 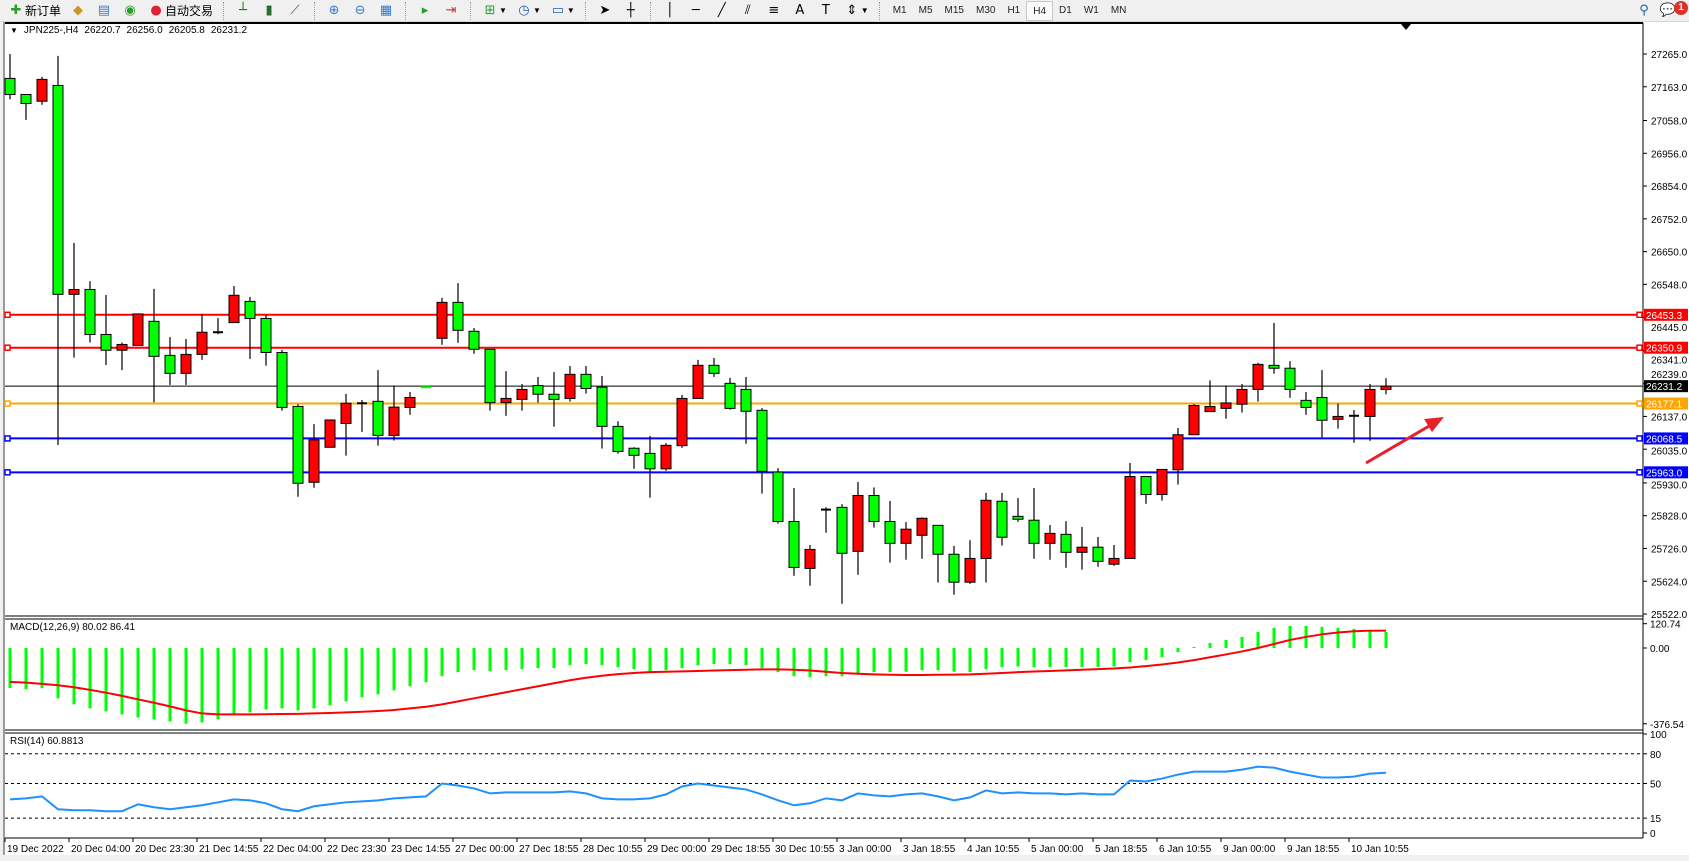 What do you see at coordinates (1669, 88) in the screenshot?
I see `price-tick-label: 27163.0` at bounding box center [1669, 88].